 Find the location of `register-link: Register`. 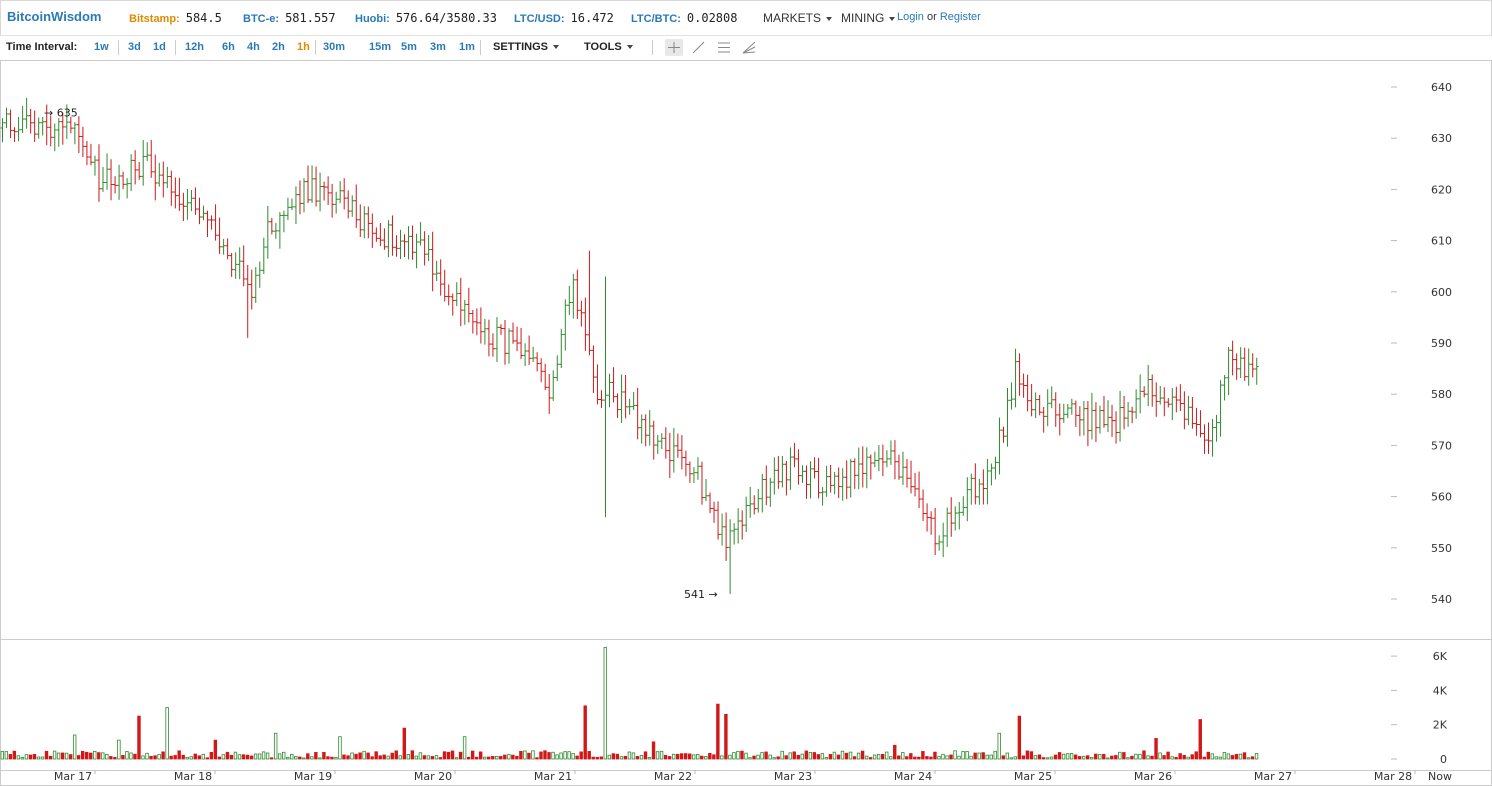

register-link: Register is located at coordinates (960, 17).